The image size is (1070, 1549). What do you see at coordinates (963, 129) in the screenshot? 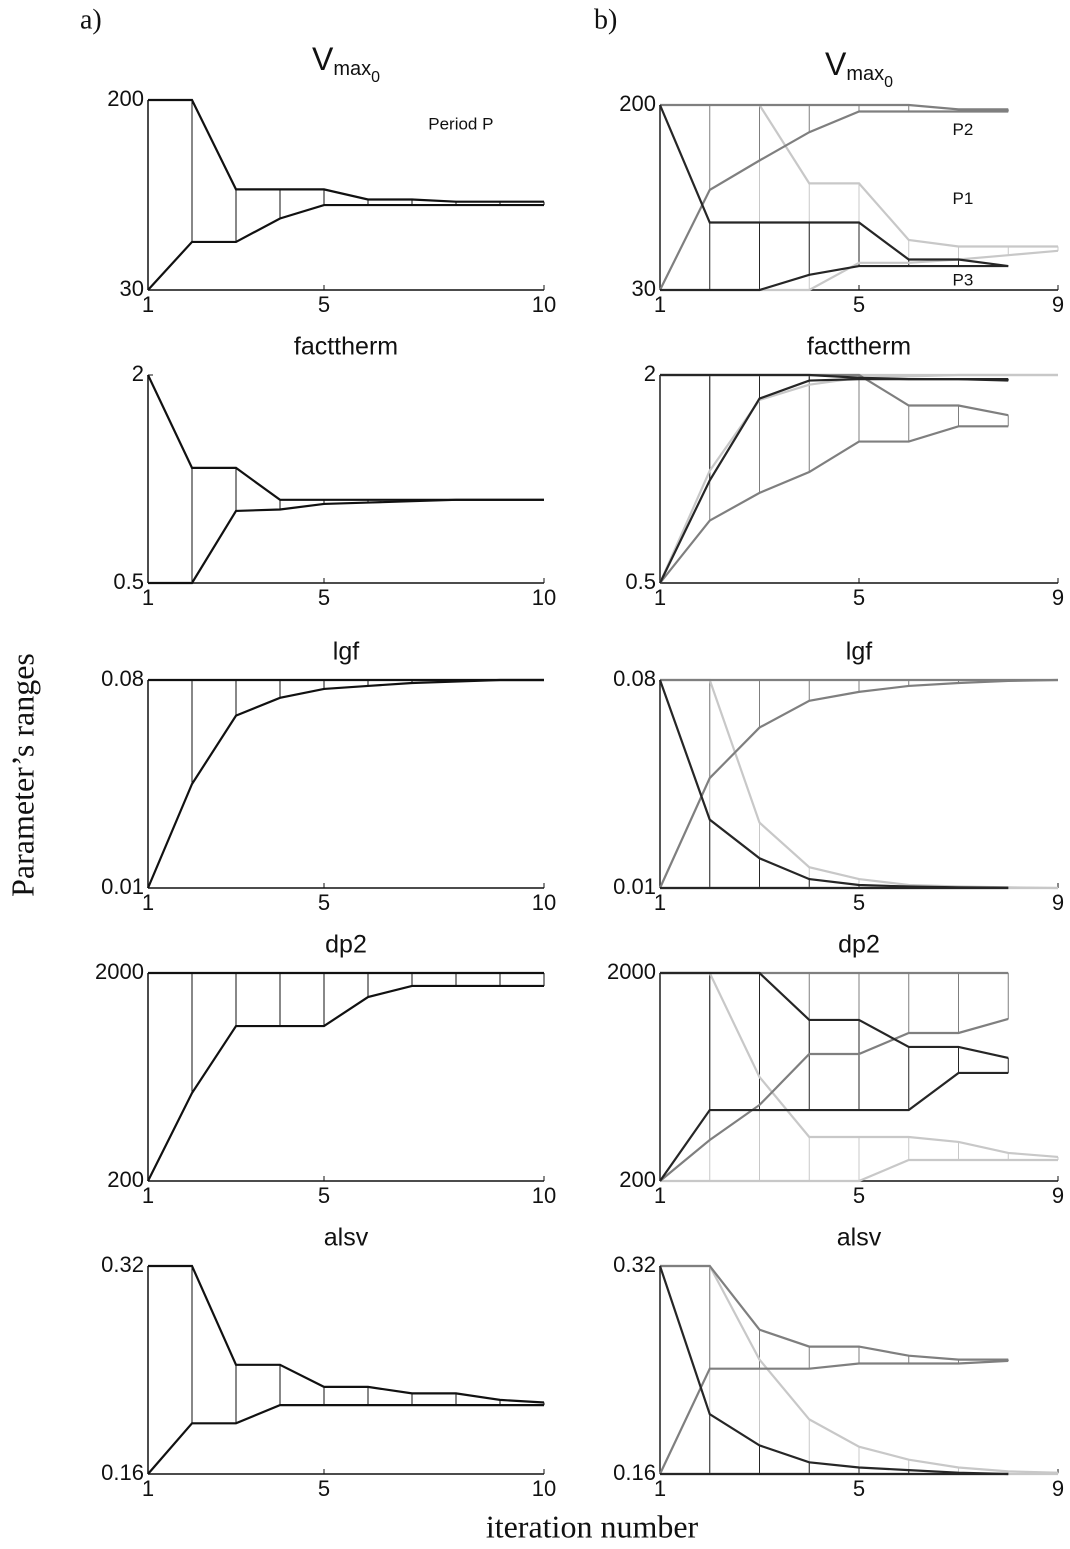
I see `series-label: P2` at bounding box center [963, 129].